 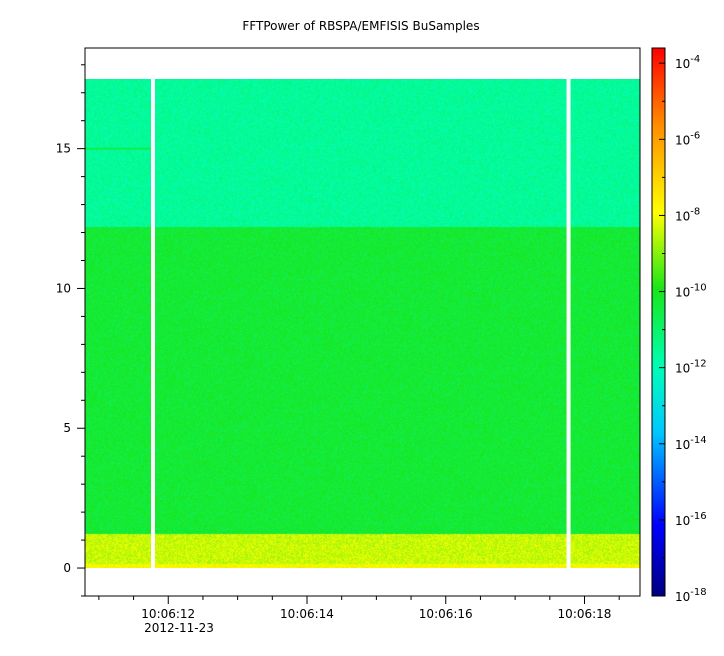 What do you see at coordinates (307, 614) in the screenshot?
I see `x-tick-label: 10:06:14` at bounding box center [307, 614].